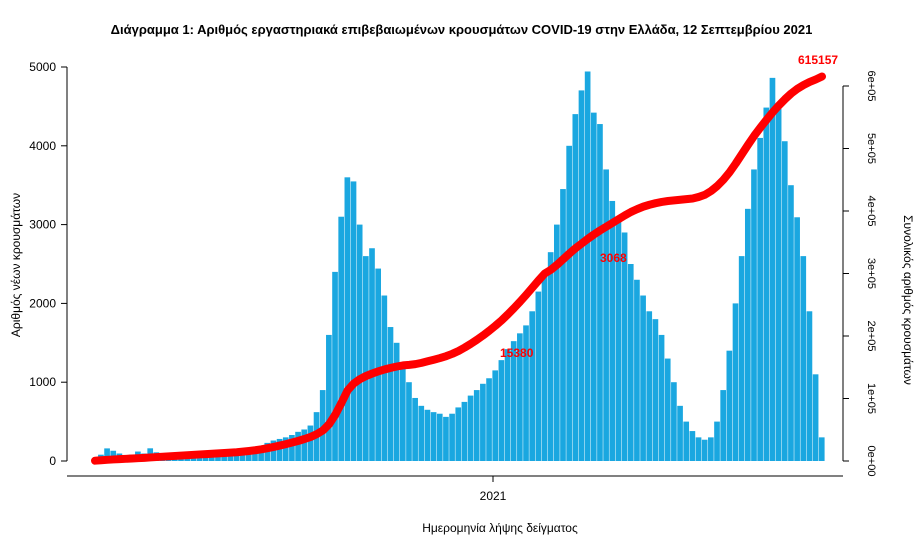 The image size is (923, 546). What do you see at coordinates (871, 336) in the screenshot?
I see `y2-tick-label: 2e+05` at bounding box center [871, 336].